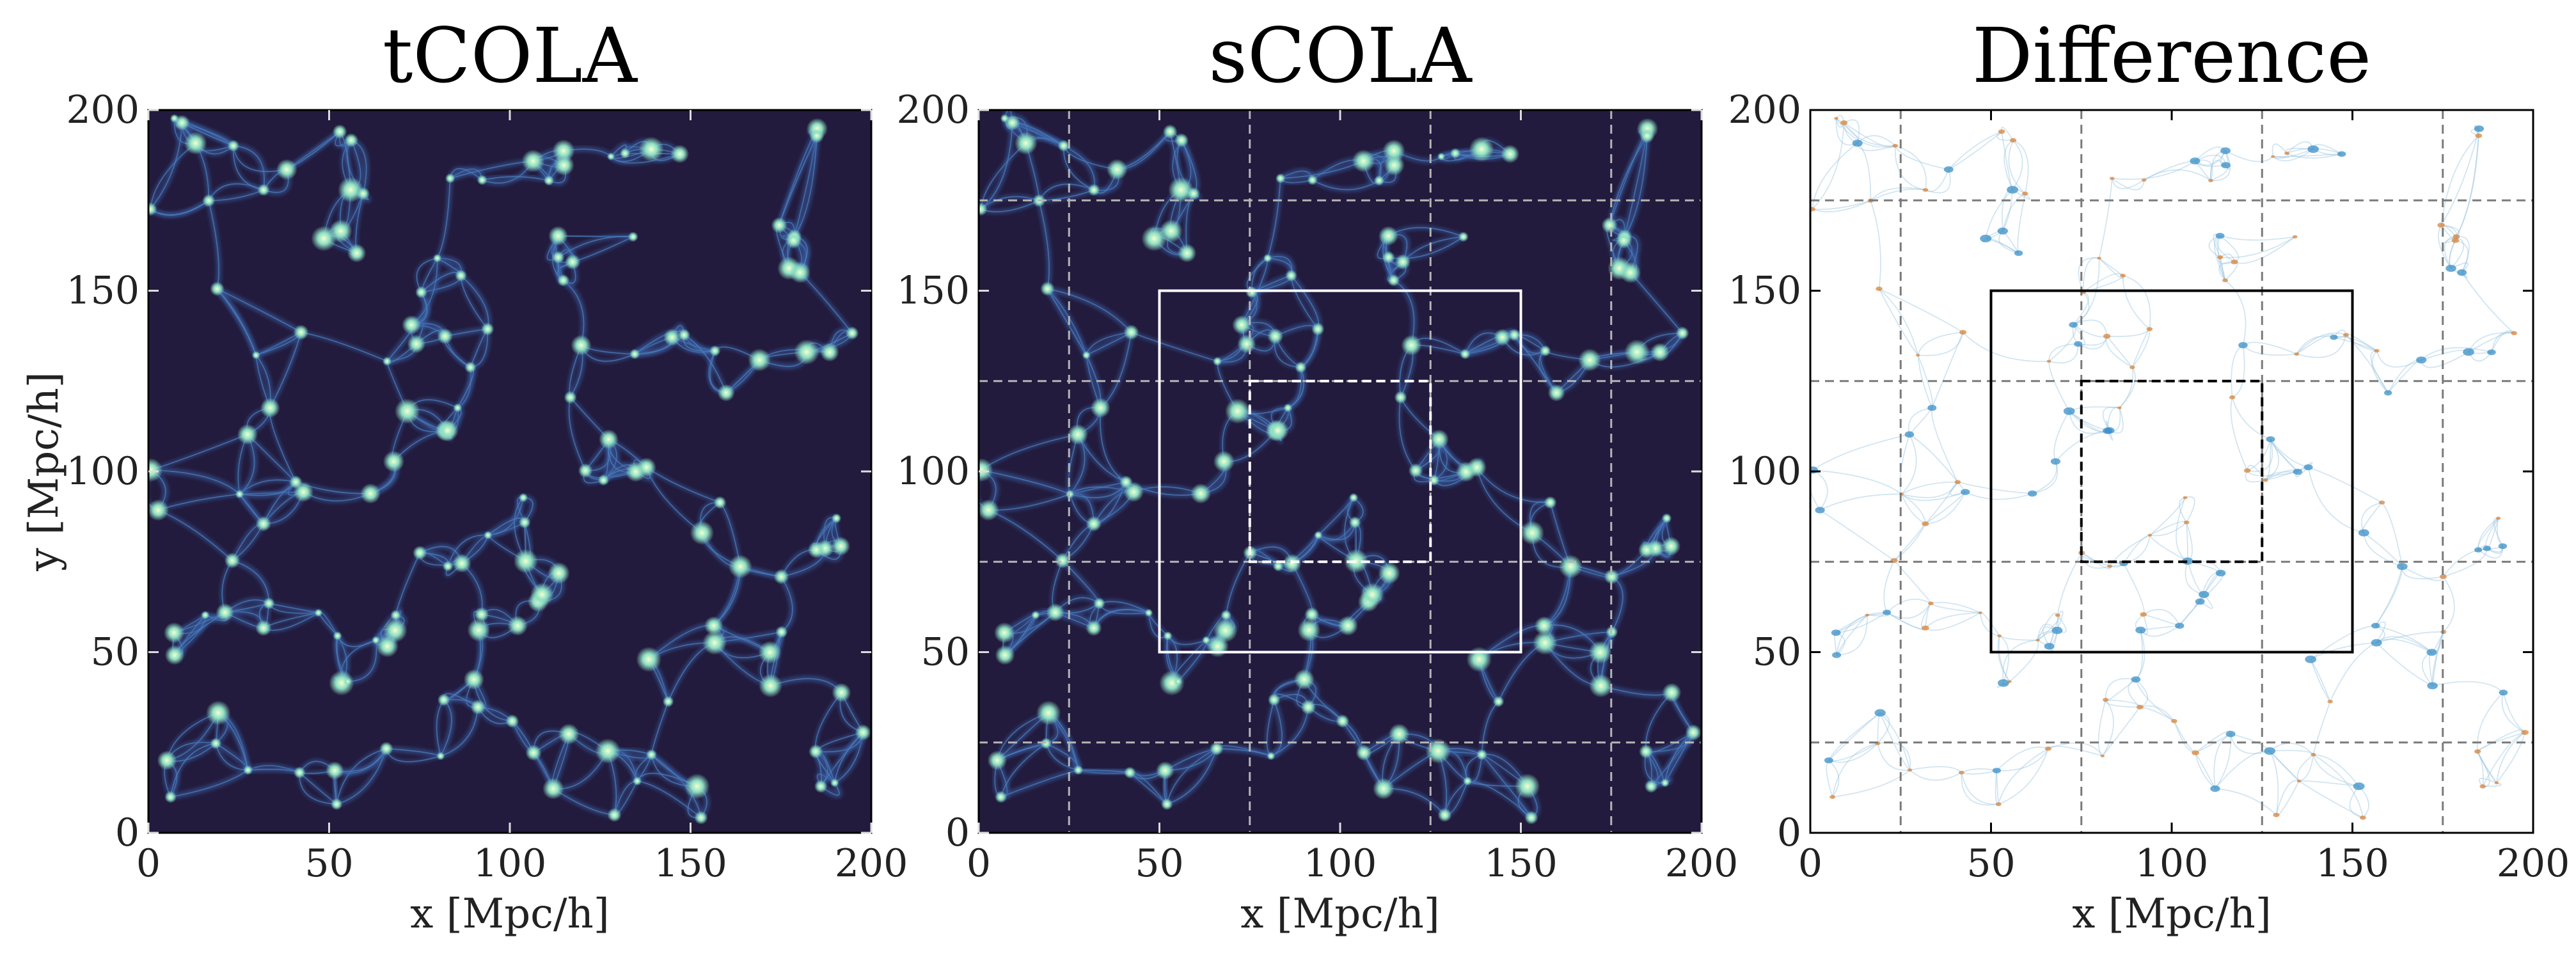  Describe the element at coordinates (933, 471) in the screenshot. I see `y-tick-label: 100` at that location.